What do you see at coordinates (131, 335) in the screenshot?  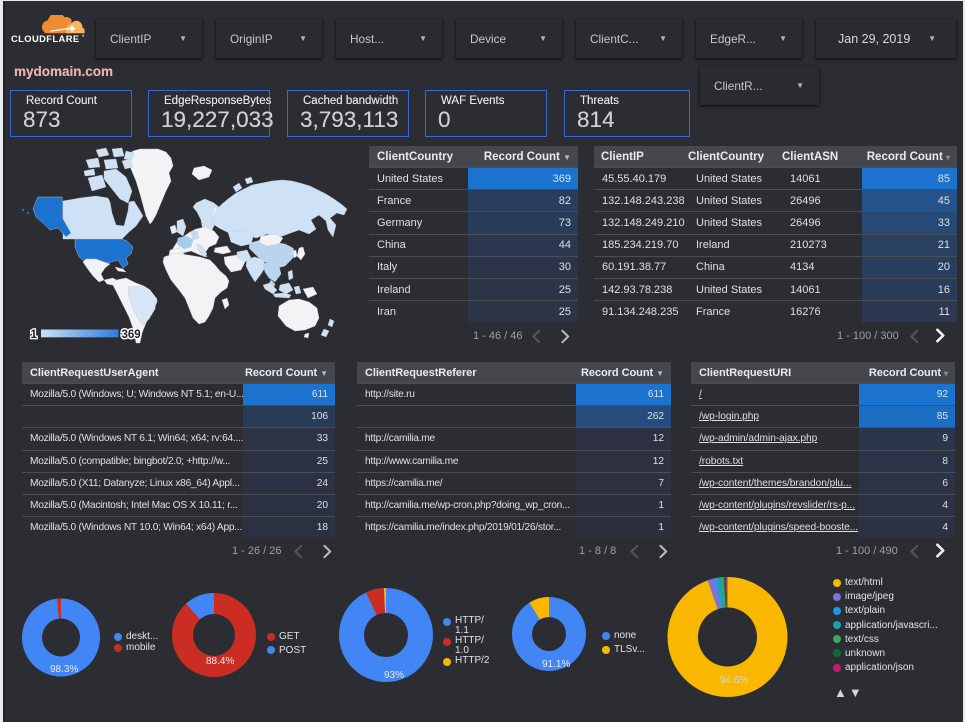 I see `svg-text: 369` at bounding box center [131, 335].